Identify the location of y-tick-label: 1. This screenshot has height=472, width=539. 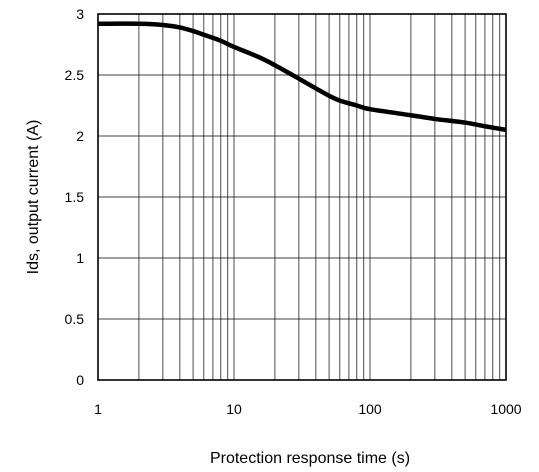
(80, 258).